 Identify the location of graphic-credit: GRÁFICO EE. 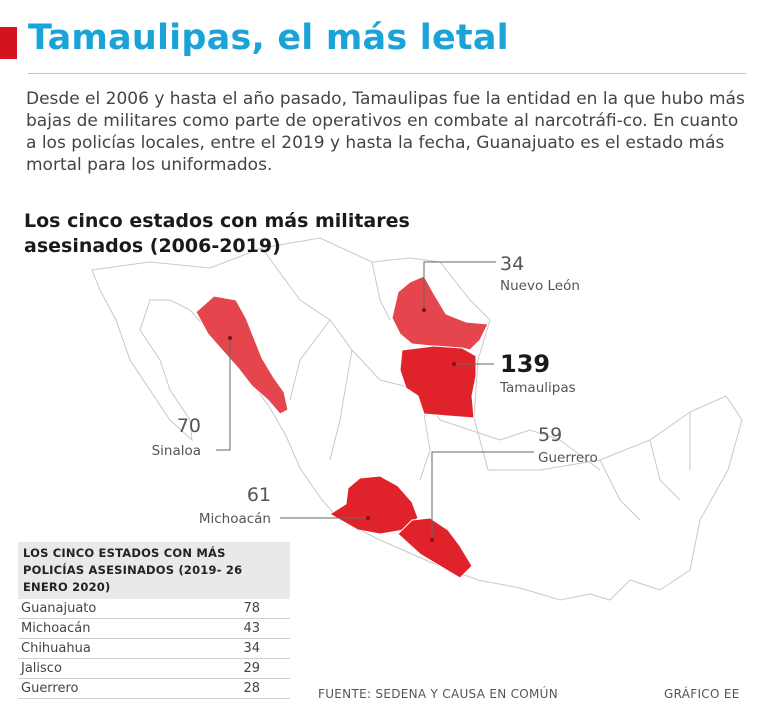
(702, 694).